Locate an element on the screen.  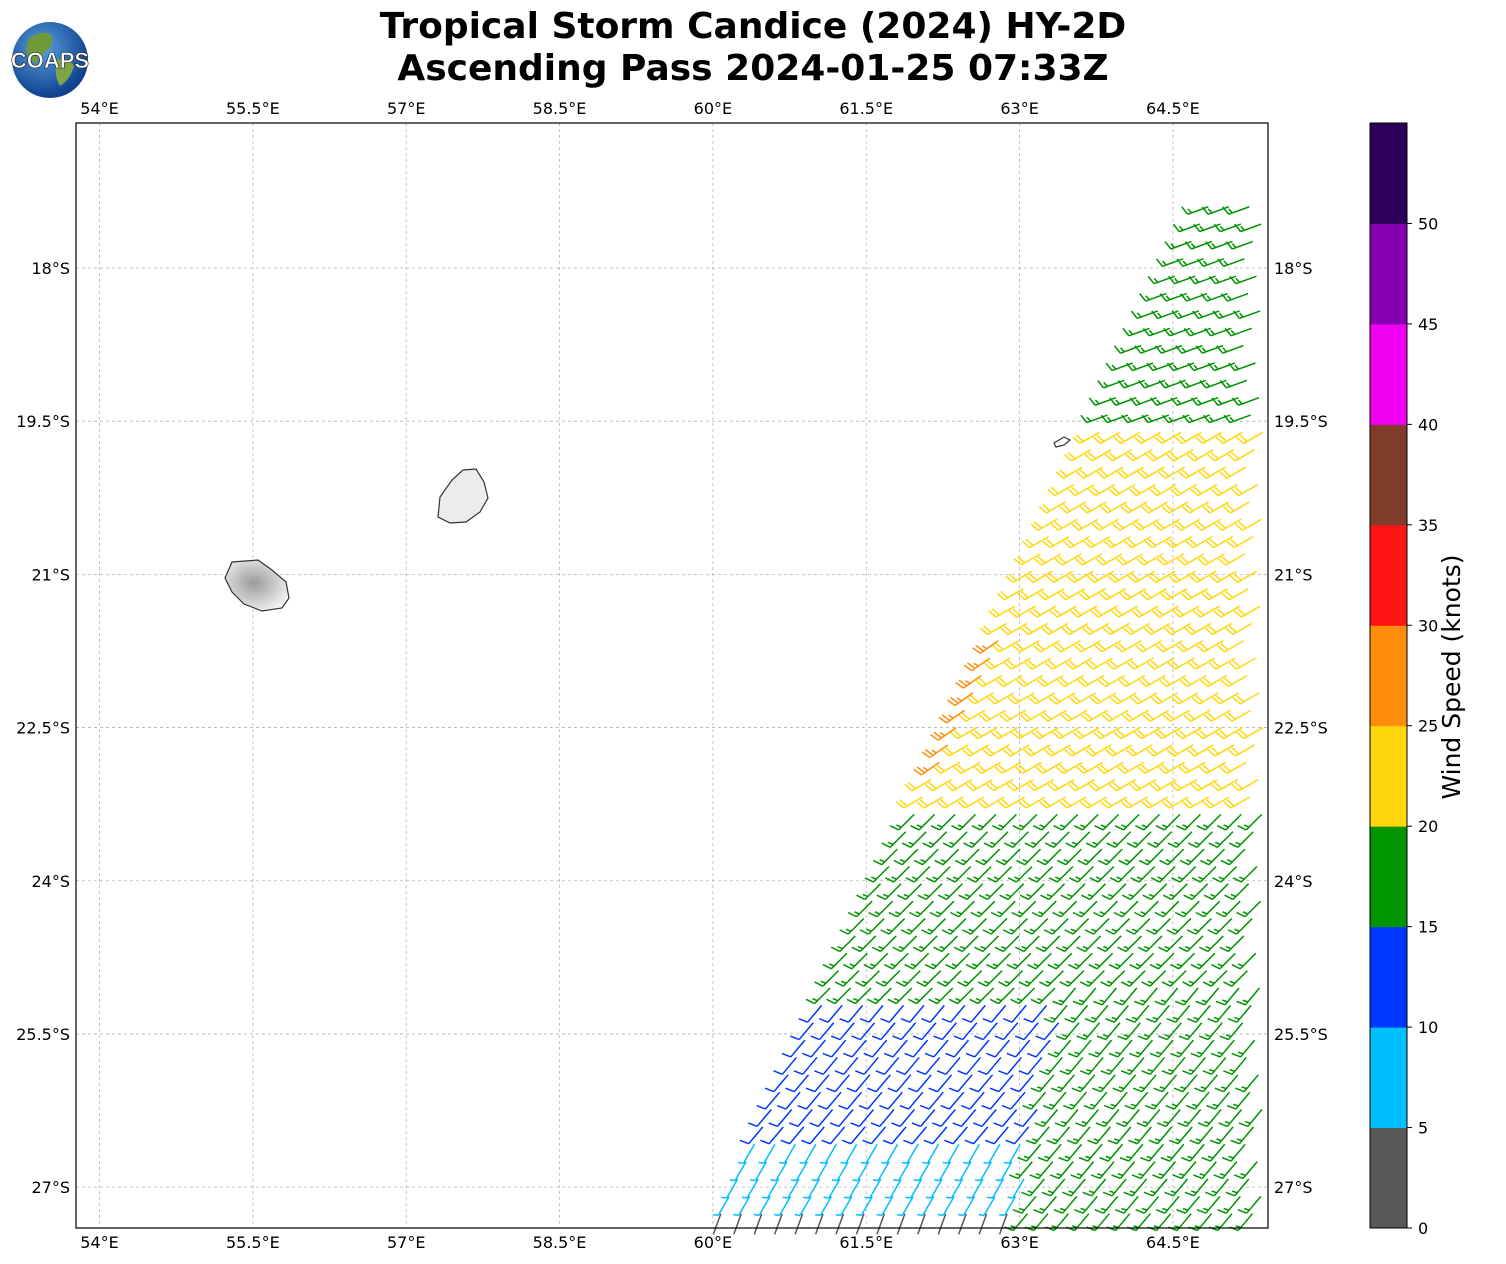
lon-tick-label-bottom: 60°E is located at coordinates (713, 1242).